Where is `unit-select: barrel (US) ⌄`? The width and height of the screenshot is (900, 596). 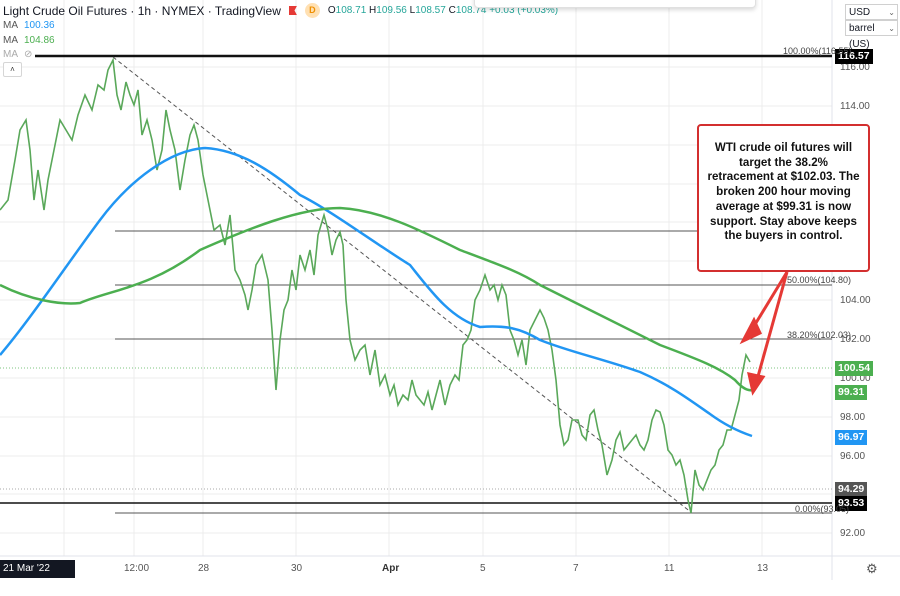 unit-select: barrel (US) ⌄ is located at coordinates (871, 35).